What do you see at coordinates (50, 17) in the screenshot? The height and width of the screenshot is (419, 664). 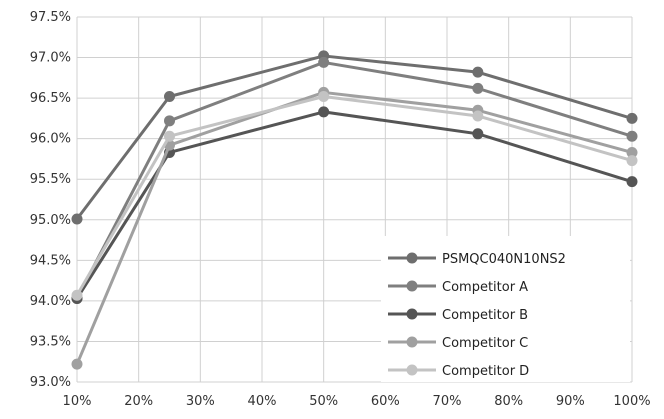 I see `y-tick-label: 97.5%` at bounding box center [50, 17].